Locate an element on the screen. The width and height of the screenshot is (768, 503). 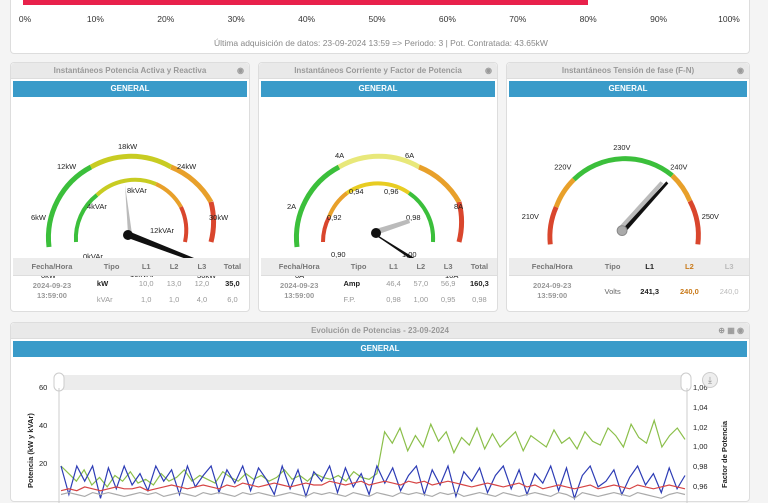
table-icon: ▦ is located at coordinates (731, 330).